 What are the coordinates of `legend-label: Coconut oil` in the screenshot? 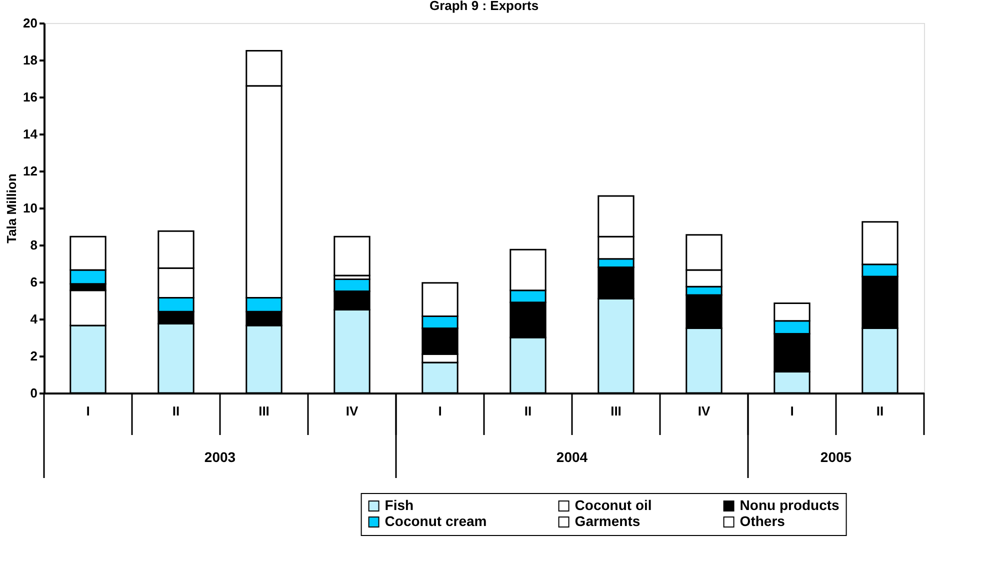 It's located at (613, 505).